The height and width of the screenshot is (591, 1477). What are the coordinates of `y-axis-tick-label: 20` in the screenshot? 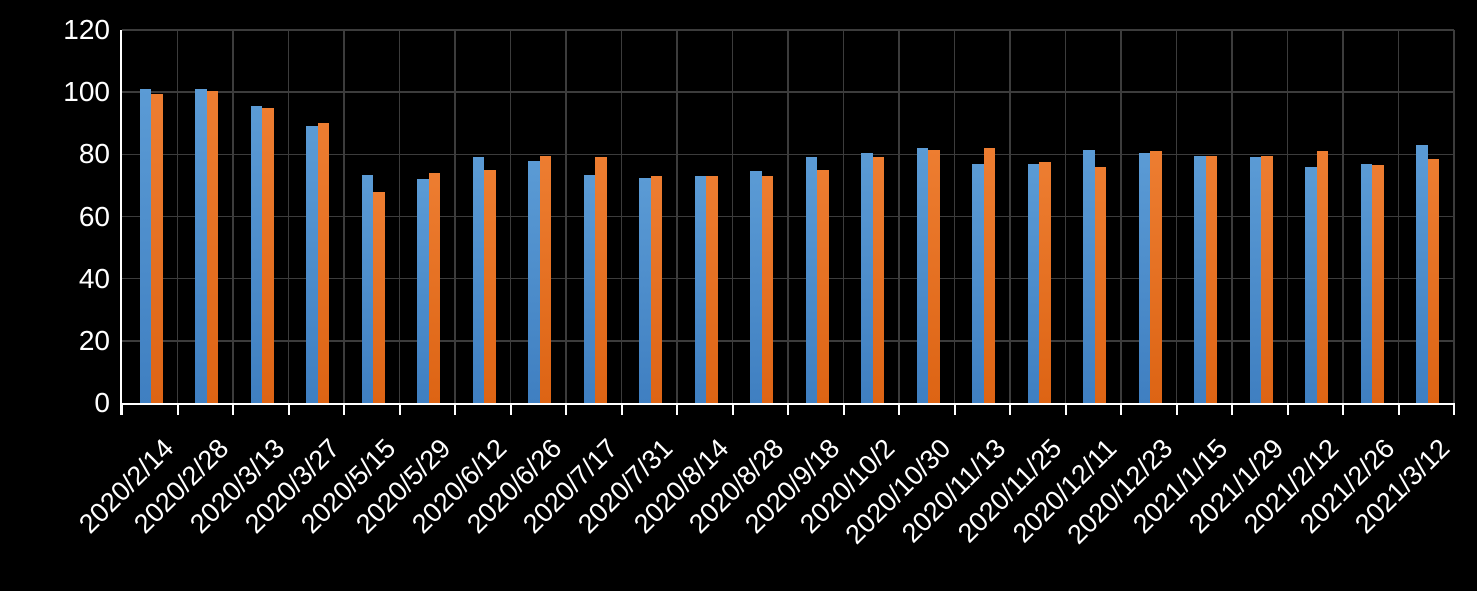 It's located at (94, 340).